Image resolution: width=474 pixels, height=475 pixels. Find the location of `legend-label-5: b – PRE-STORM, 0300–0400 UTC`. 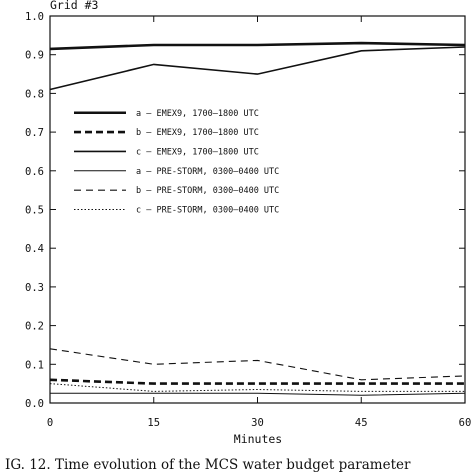

legend-label-5: b – PRE-STORM, 0300–0400 UTC is located at coordinates (207, 191).